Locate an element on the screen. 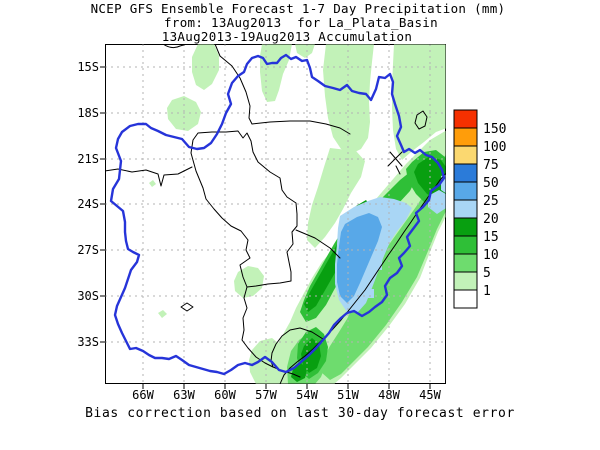 The image size is (600, 450). y-tick-label: 24S is located at coordinates (88, 204).